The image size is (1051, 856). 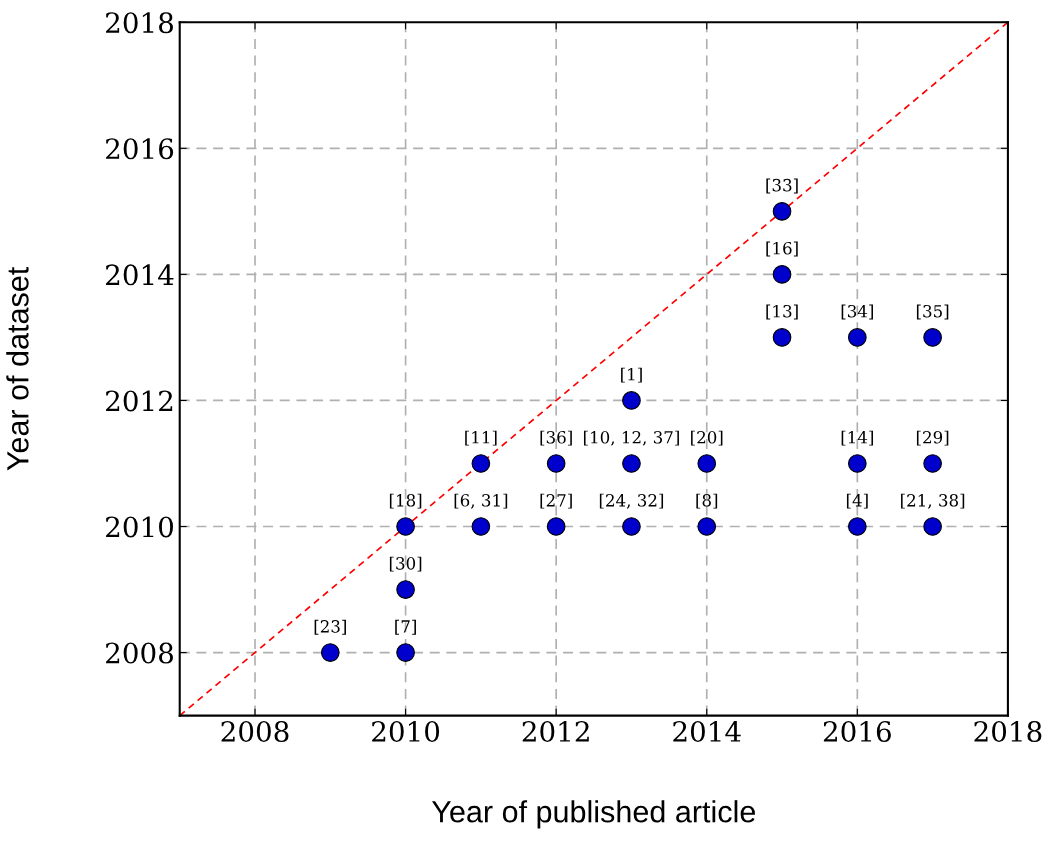 I want to click on y-tick-label: 2014, so click(x=140, y=275).